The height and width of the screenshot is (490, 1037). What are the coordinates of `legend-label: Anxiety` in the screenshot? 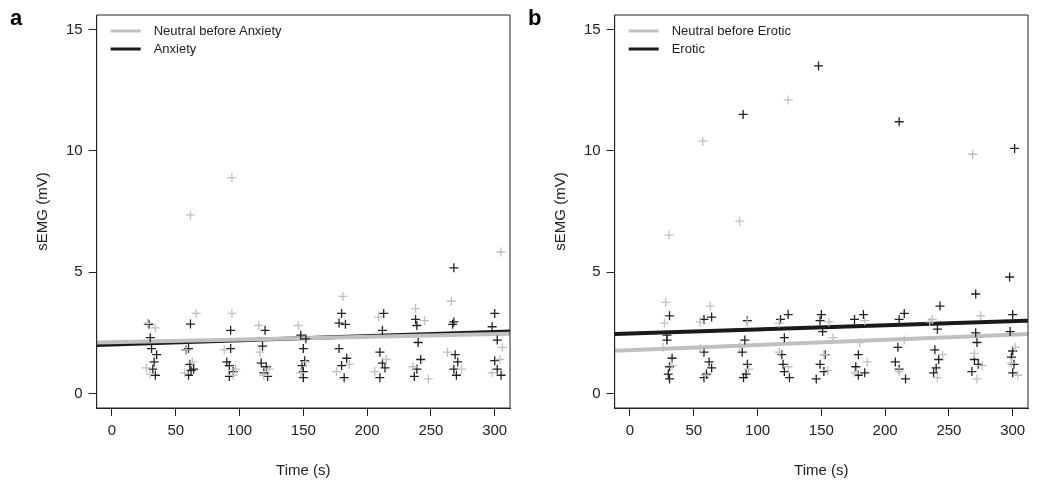 It's located at (175, 48).